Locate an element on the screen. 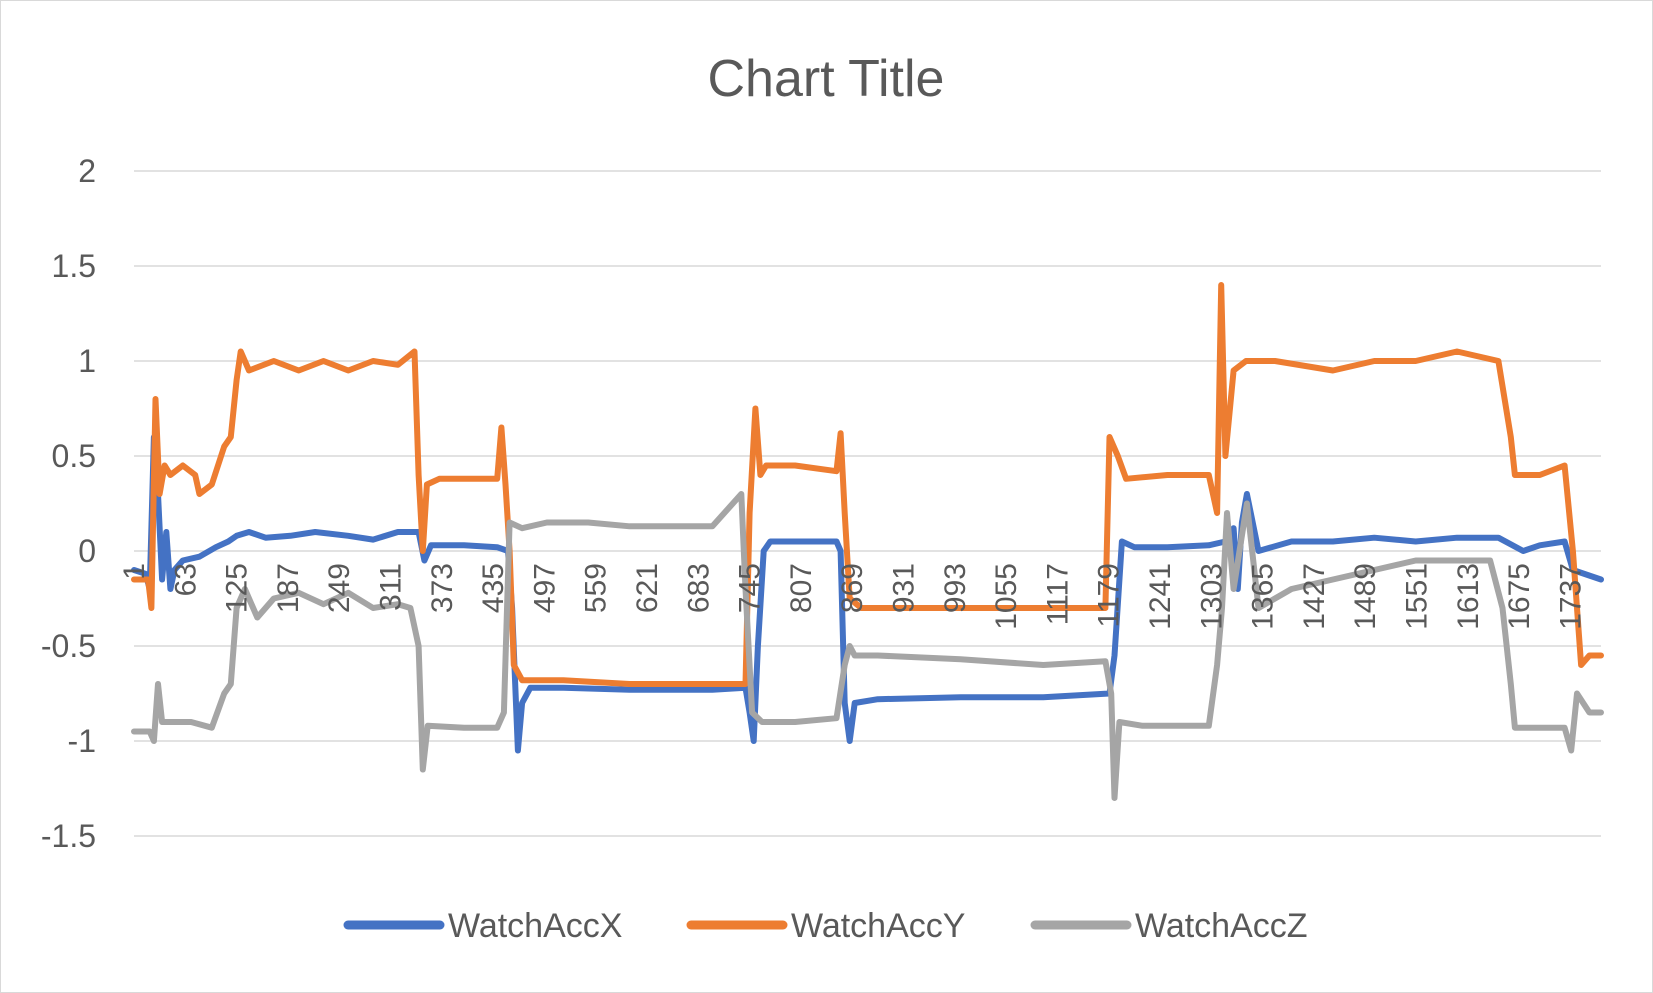 Image resolution: width=1653 pixels, height=993 pixels. x-tick-label: 1737 is located at coordinates (1570, 596).